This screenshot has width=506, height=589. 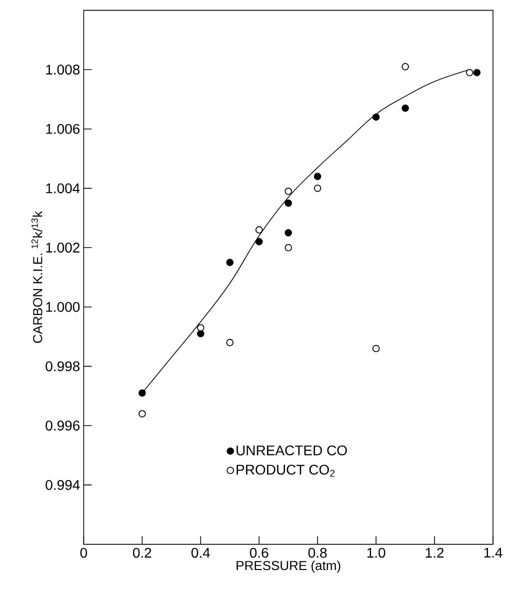 I want to click on legend-label: PRODUCT CO$_{2}$, so click(x=285, y=470).